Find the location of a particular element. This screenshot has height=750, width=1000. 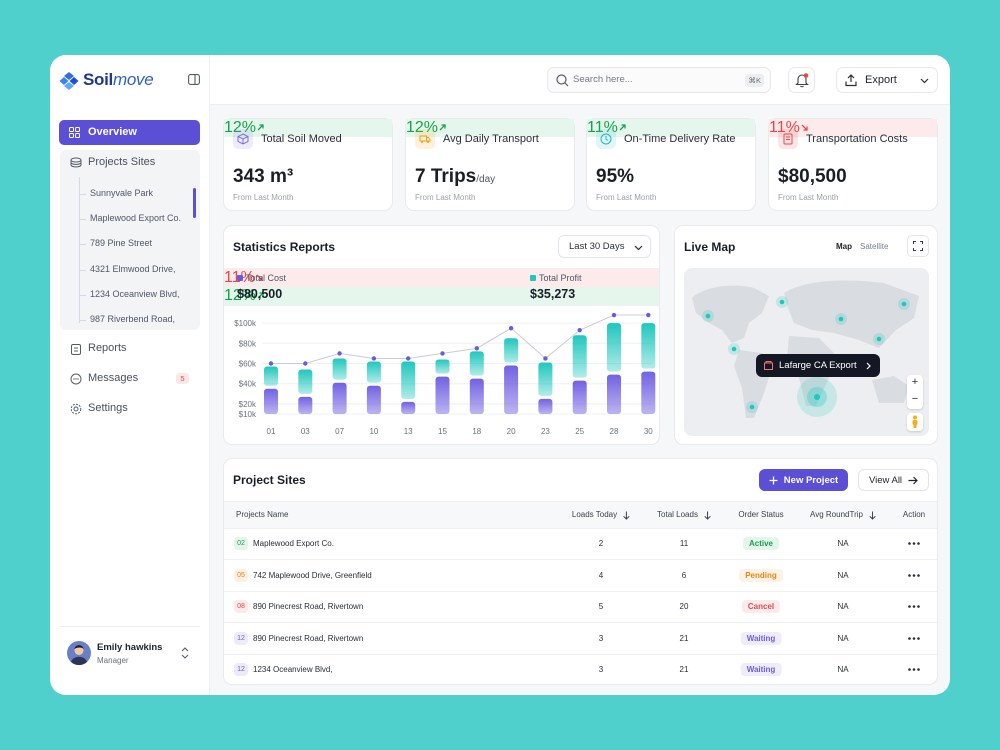

stat-unit: /day is located at coordinates (486, 179).